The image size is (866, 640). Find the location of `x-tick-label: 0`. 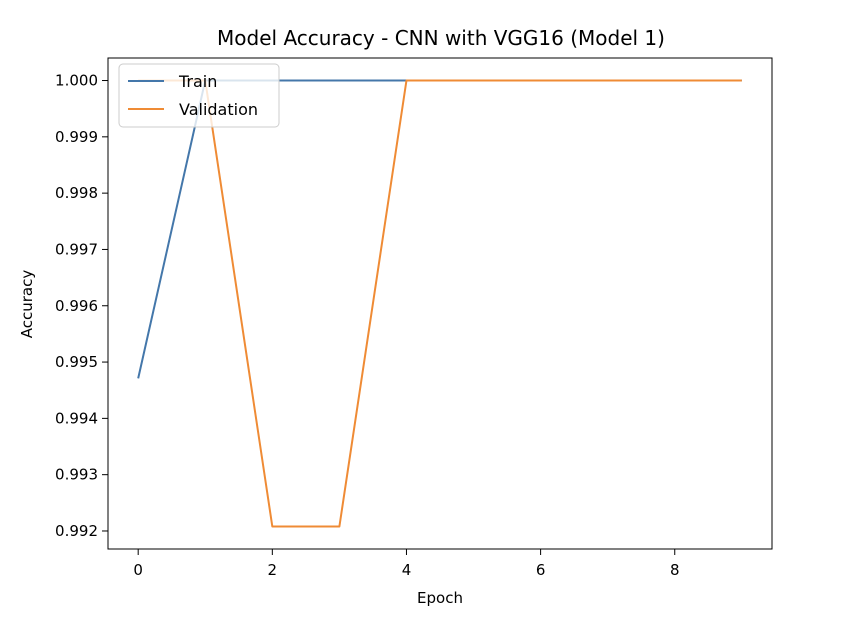

x-tick-label: 0 is located at coordinates (138, 570).